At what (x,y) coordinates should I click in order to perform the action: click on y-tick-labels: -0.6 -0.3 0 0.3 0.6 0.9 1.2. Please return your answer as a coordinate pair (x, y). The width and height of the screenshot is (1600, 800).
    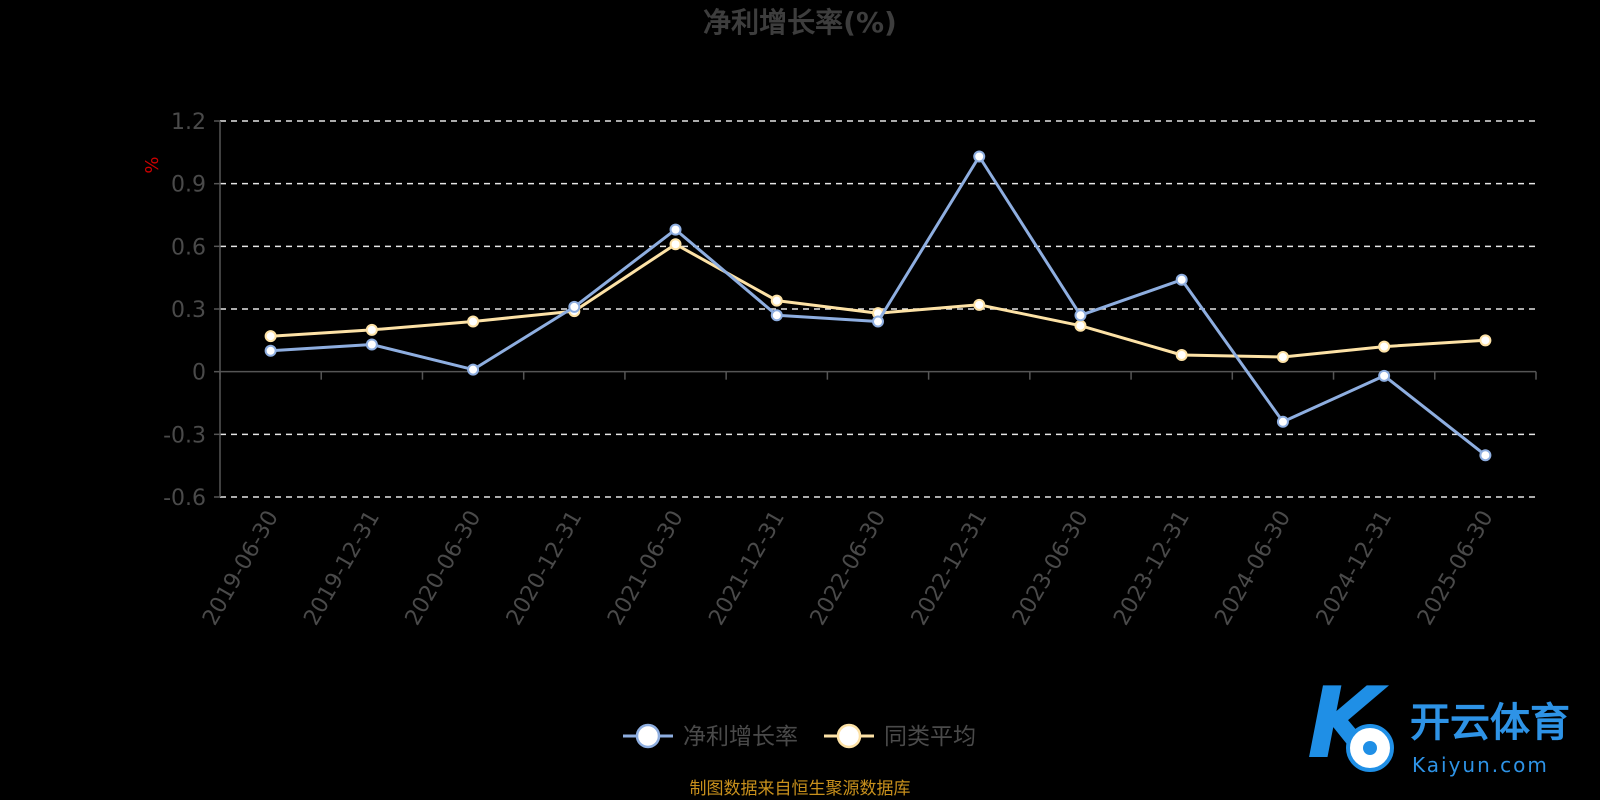
    Looking at the image, I should click on (184, 310).